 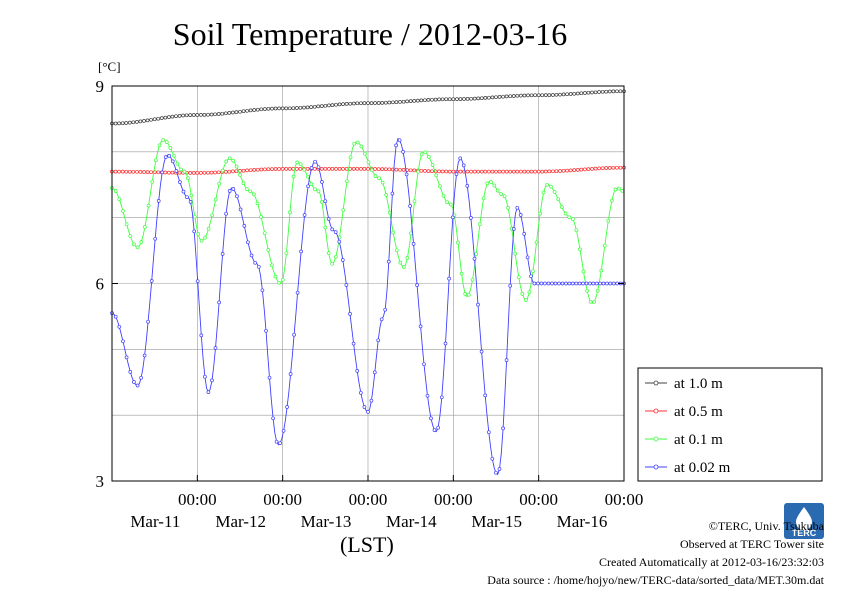 What do you see at coordinates (698, 384) in the screenshot?
I see `legend-label: at 1.0 m` at bounding box center [698, 384].